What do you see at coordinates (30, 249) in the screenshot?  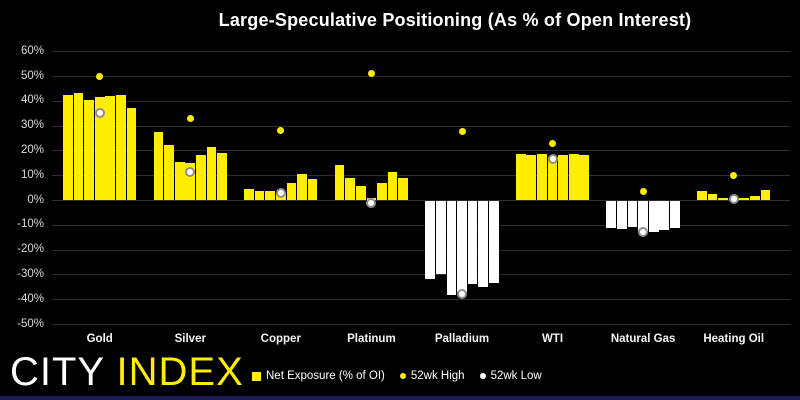 I see `y-tick-label: -20%` at bounding box center [30, 249].